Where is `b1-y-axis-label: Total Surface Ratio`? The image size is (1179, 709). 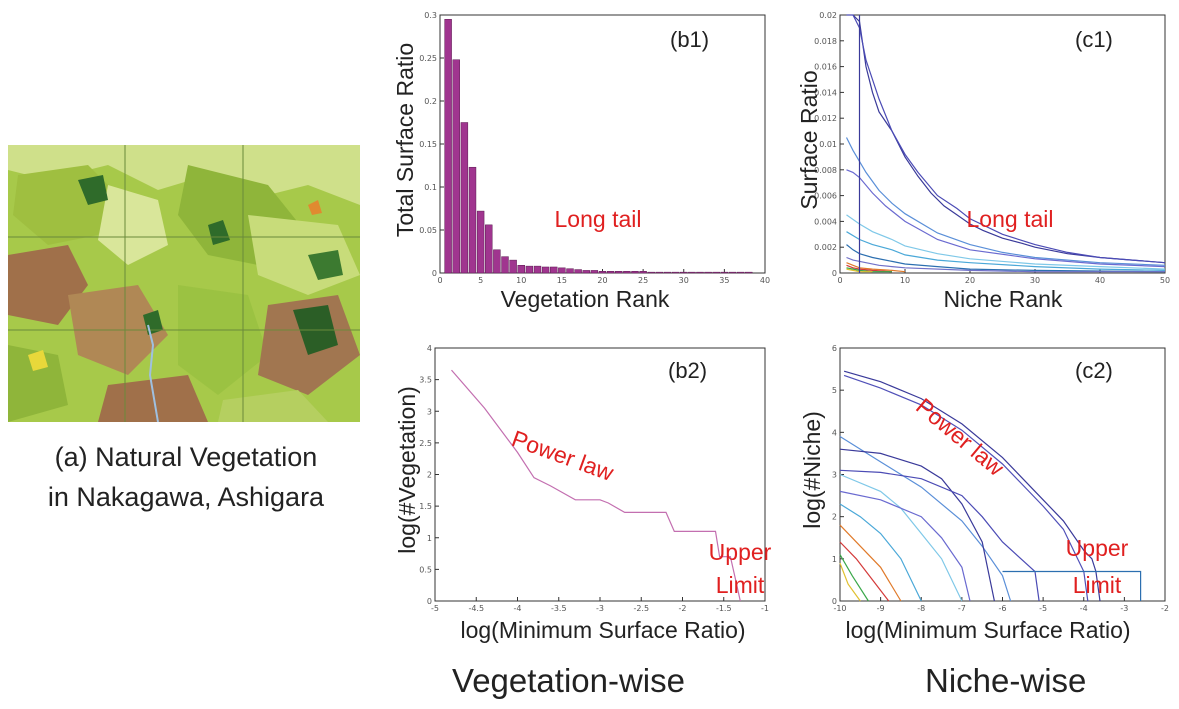
b1-y-axis-label: Total Surface Ratio is located at coordinates (405, 140).